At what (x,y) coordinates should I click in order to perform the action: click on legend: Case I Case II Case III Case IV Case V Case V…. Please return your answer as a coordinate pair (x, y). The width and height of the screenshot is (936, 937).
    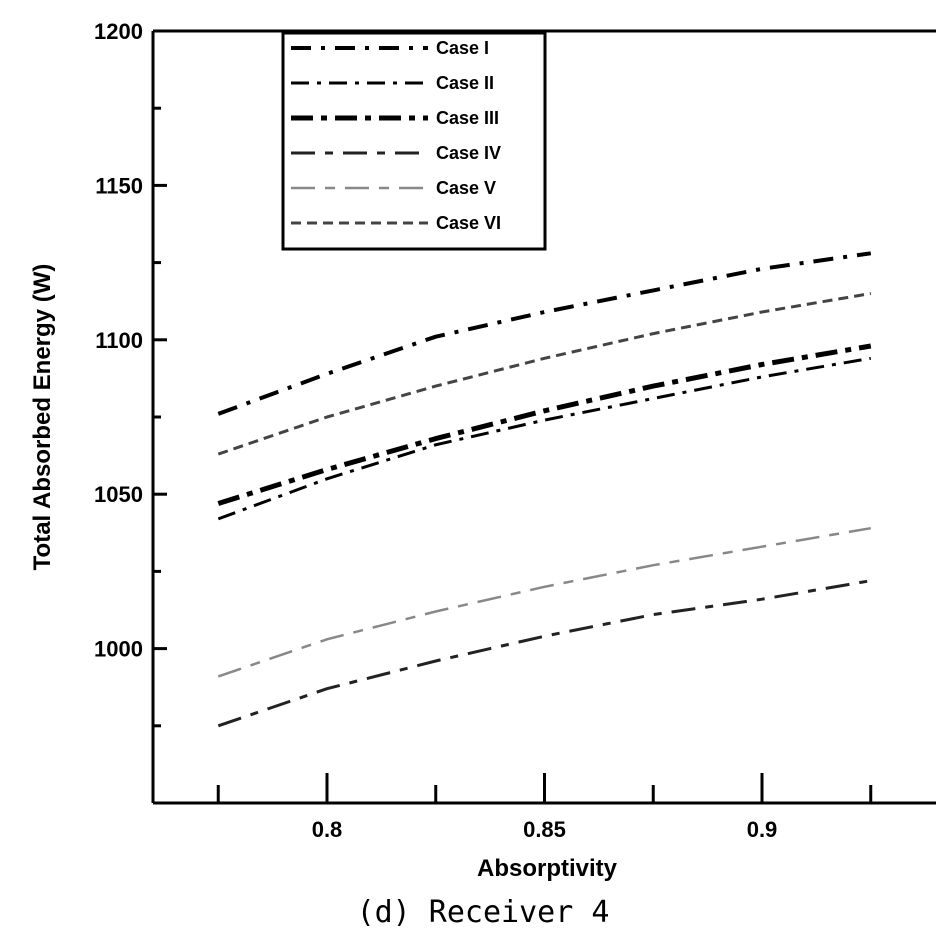
    Looking at the image, I should click on (414, 141).